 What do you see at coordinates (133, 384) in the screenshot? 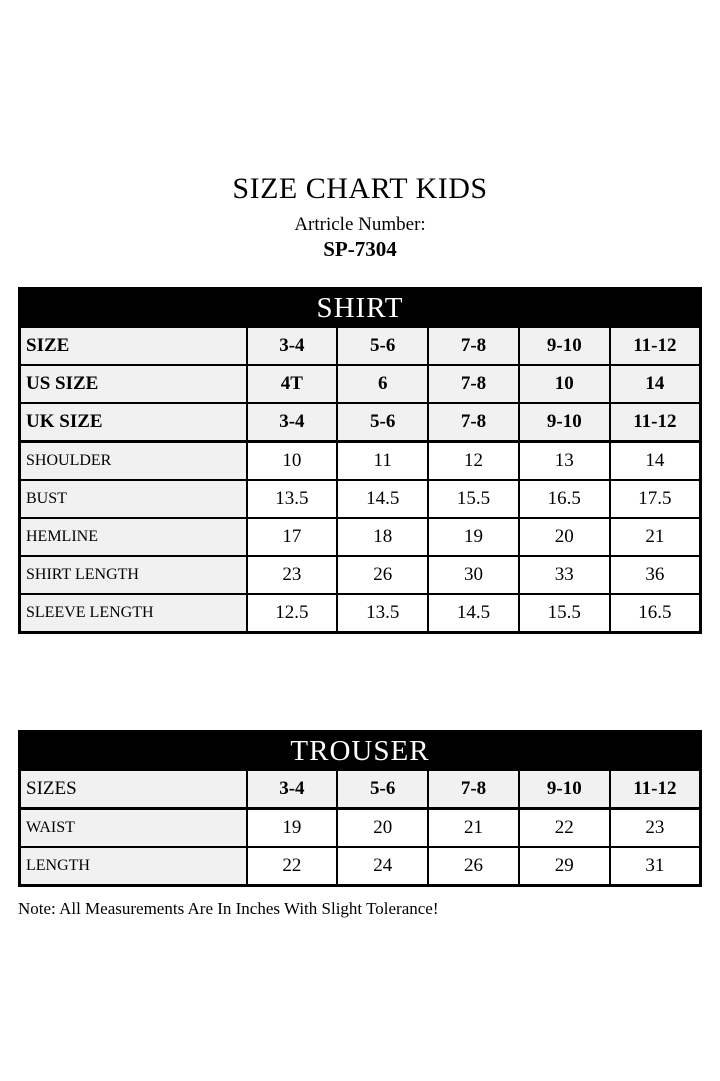
I see `row-label-cell: US SIZE` at bounding box center [133, 384].